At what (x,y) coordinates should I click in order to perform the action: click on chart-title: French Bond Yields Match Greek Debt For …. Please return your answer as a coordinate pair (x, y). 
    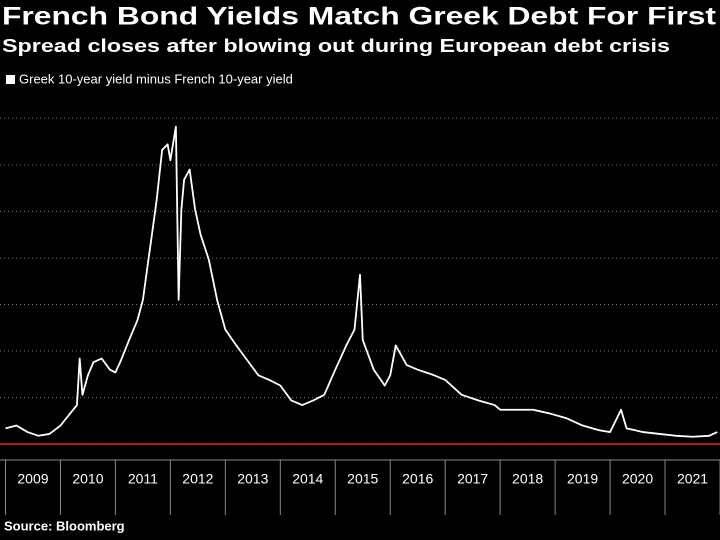
    Looking at the image, I should click on (359, 17).